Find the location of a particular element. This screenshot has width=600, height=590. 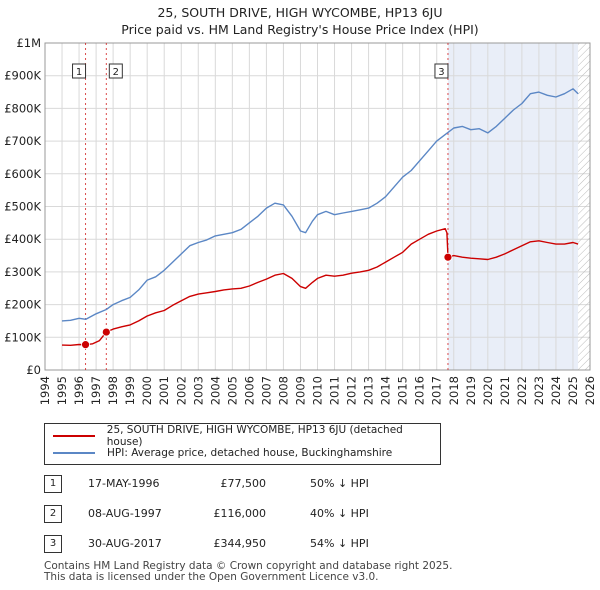

x-tick-label: 2016 is located at coordinates (420, 390).